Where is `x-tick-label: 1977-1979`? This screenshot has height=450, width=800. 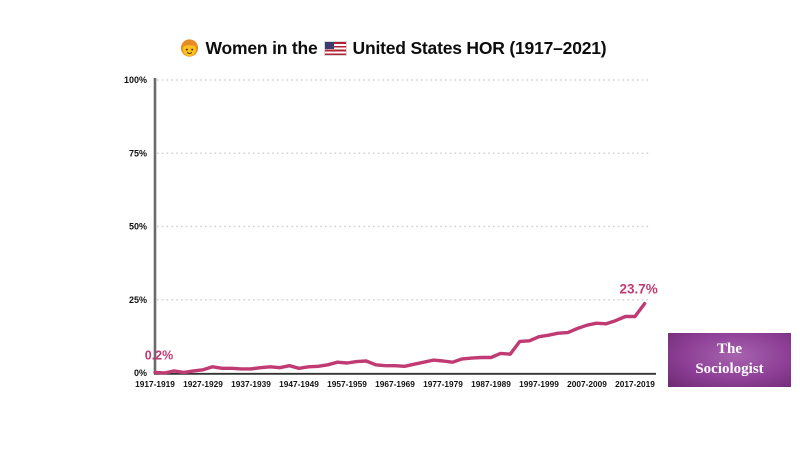 x-tick-label: 1977-1979 is located at coordinates (443, 384).